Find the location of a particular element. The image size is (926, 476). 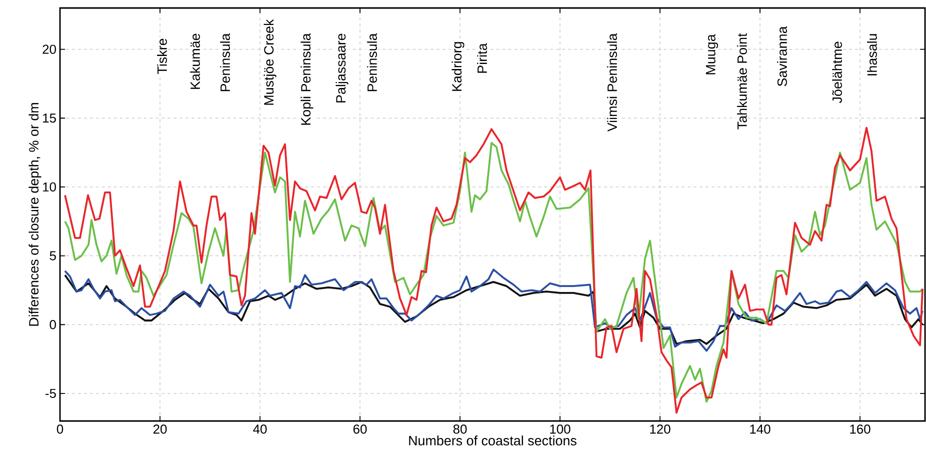

annotation: Tahkumäe Point is located at coordinates (742, 81).